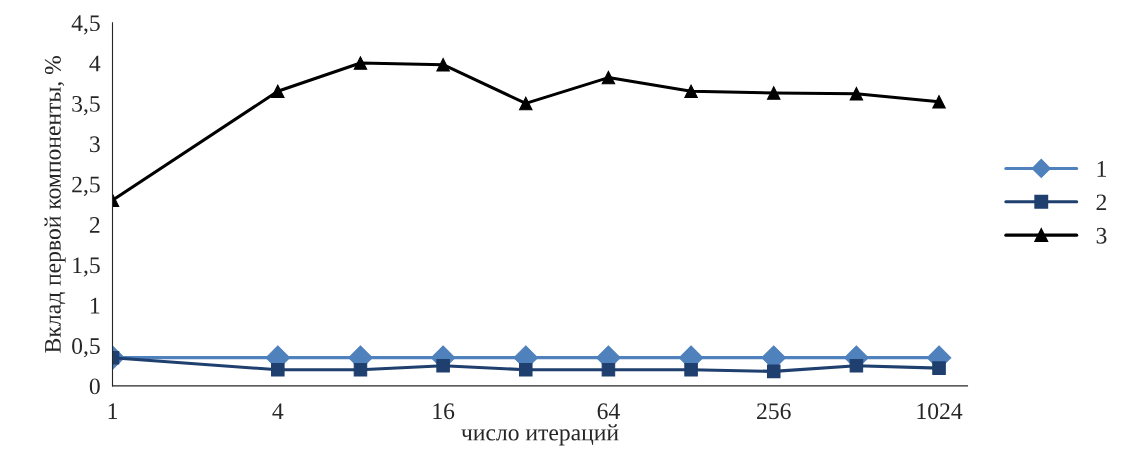 This screenshot has width=1125, height=454. What do you see at coordinates (112, 411) in the screenshot?
I see `x-tick-label: 1` at bounding box center [112, 411].